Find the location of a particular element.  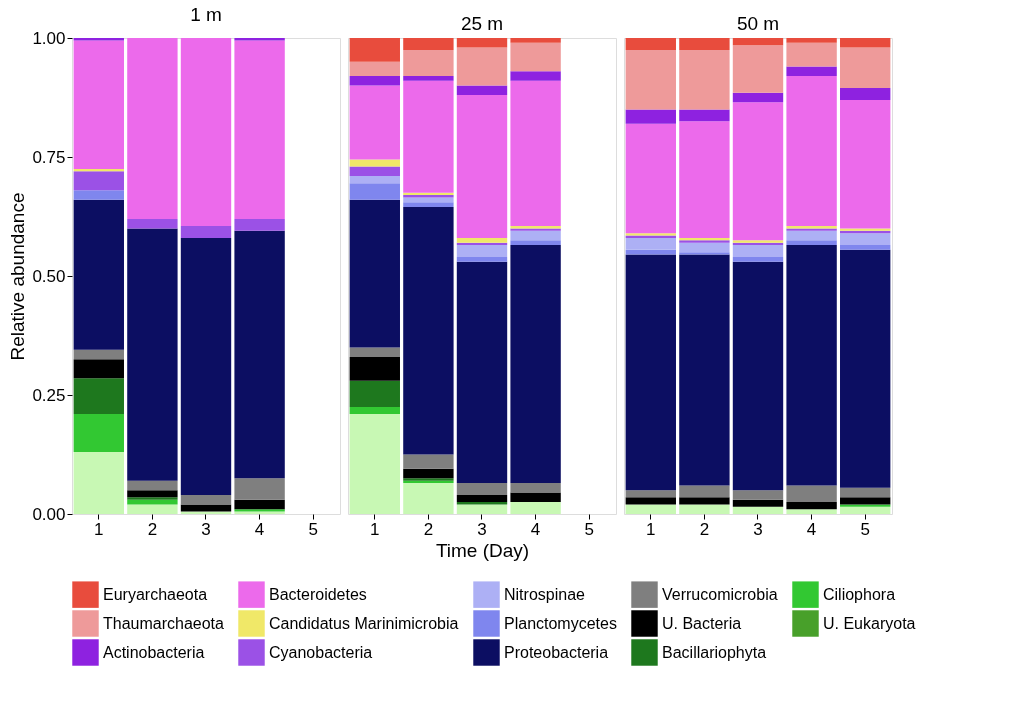

legend-label: Candidatus Marinimicrobia is located at coordinates (364, 623).